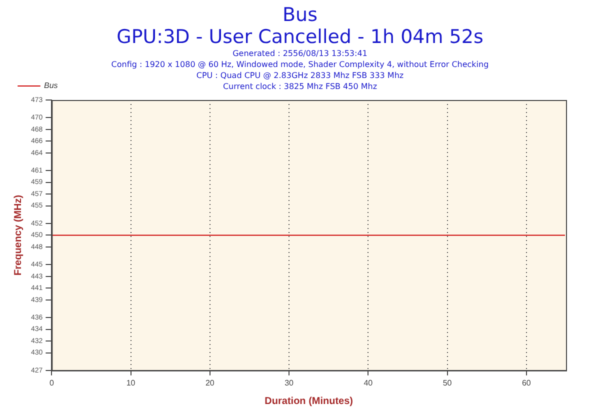  Describe the element at coordinates (300, 37) in the screenshot. I see `chart-subtitle: GPU:3D - User Cancelled - 1h 04m 52s` at that location.